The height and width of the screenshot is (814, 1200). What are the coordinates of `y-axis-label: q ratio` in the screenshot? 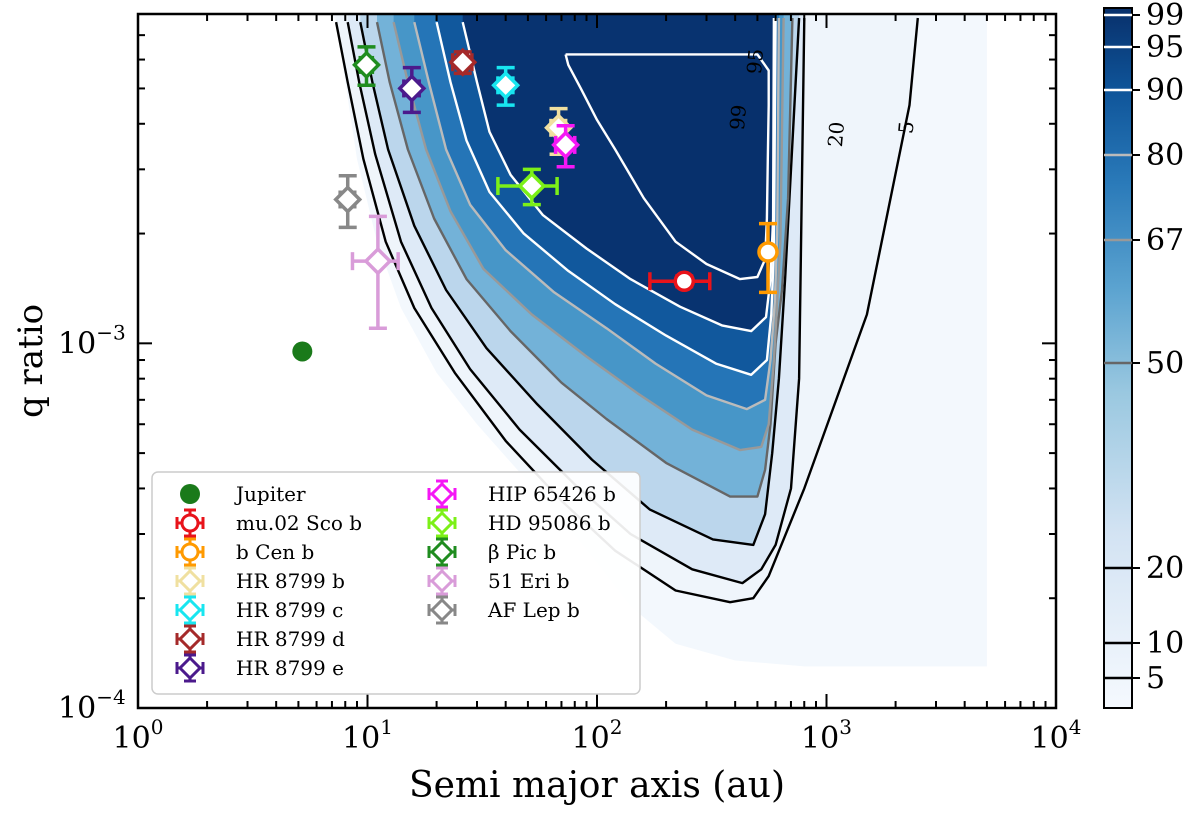 It's located at (31, 361).